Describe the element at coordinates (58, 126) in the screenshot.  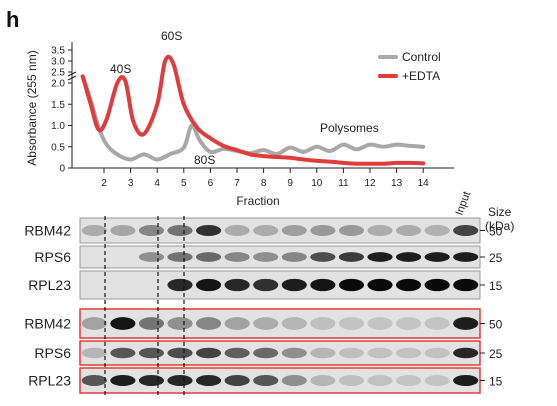
I see `y-tick-label: 1.0` at that location.